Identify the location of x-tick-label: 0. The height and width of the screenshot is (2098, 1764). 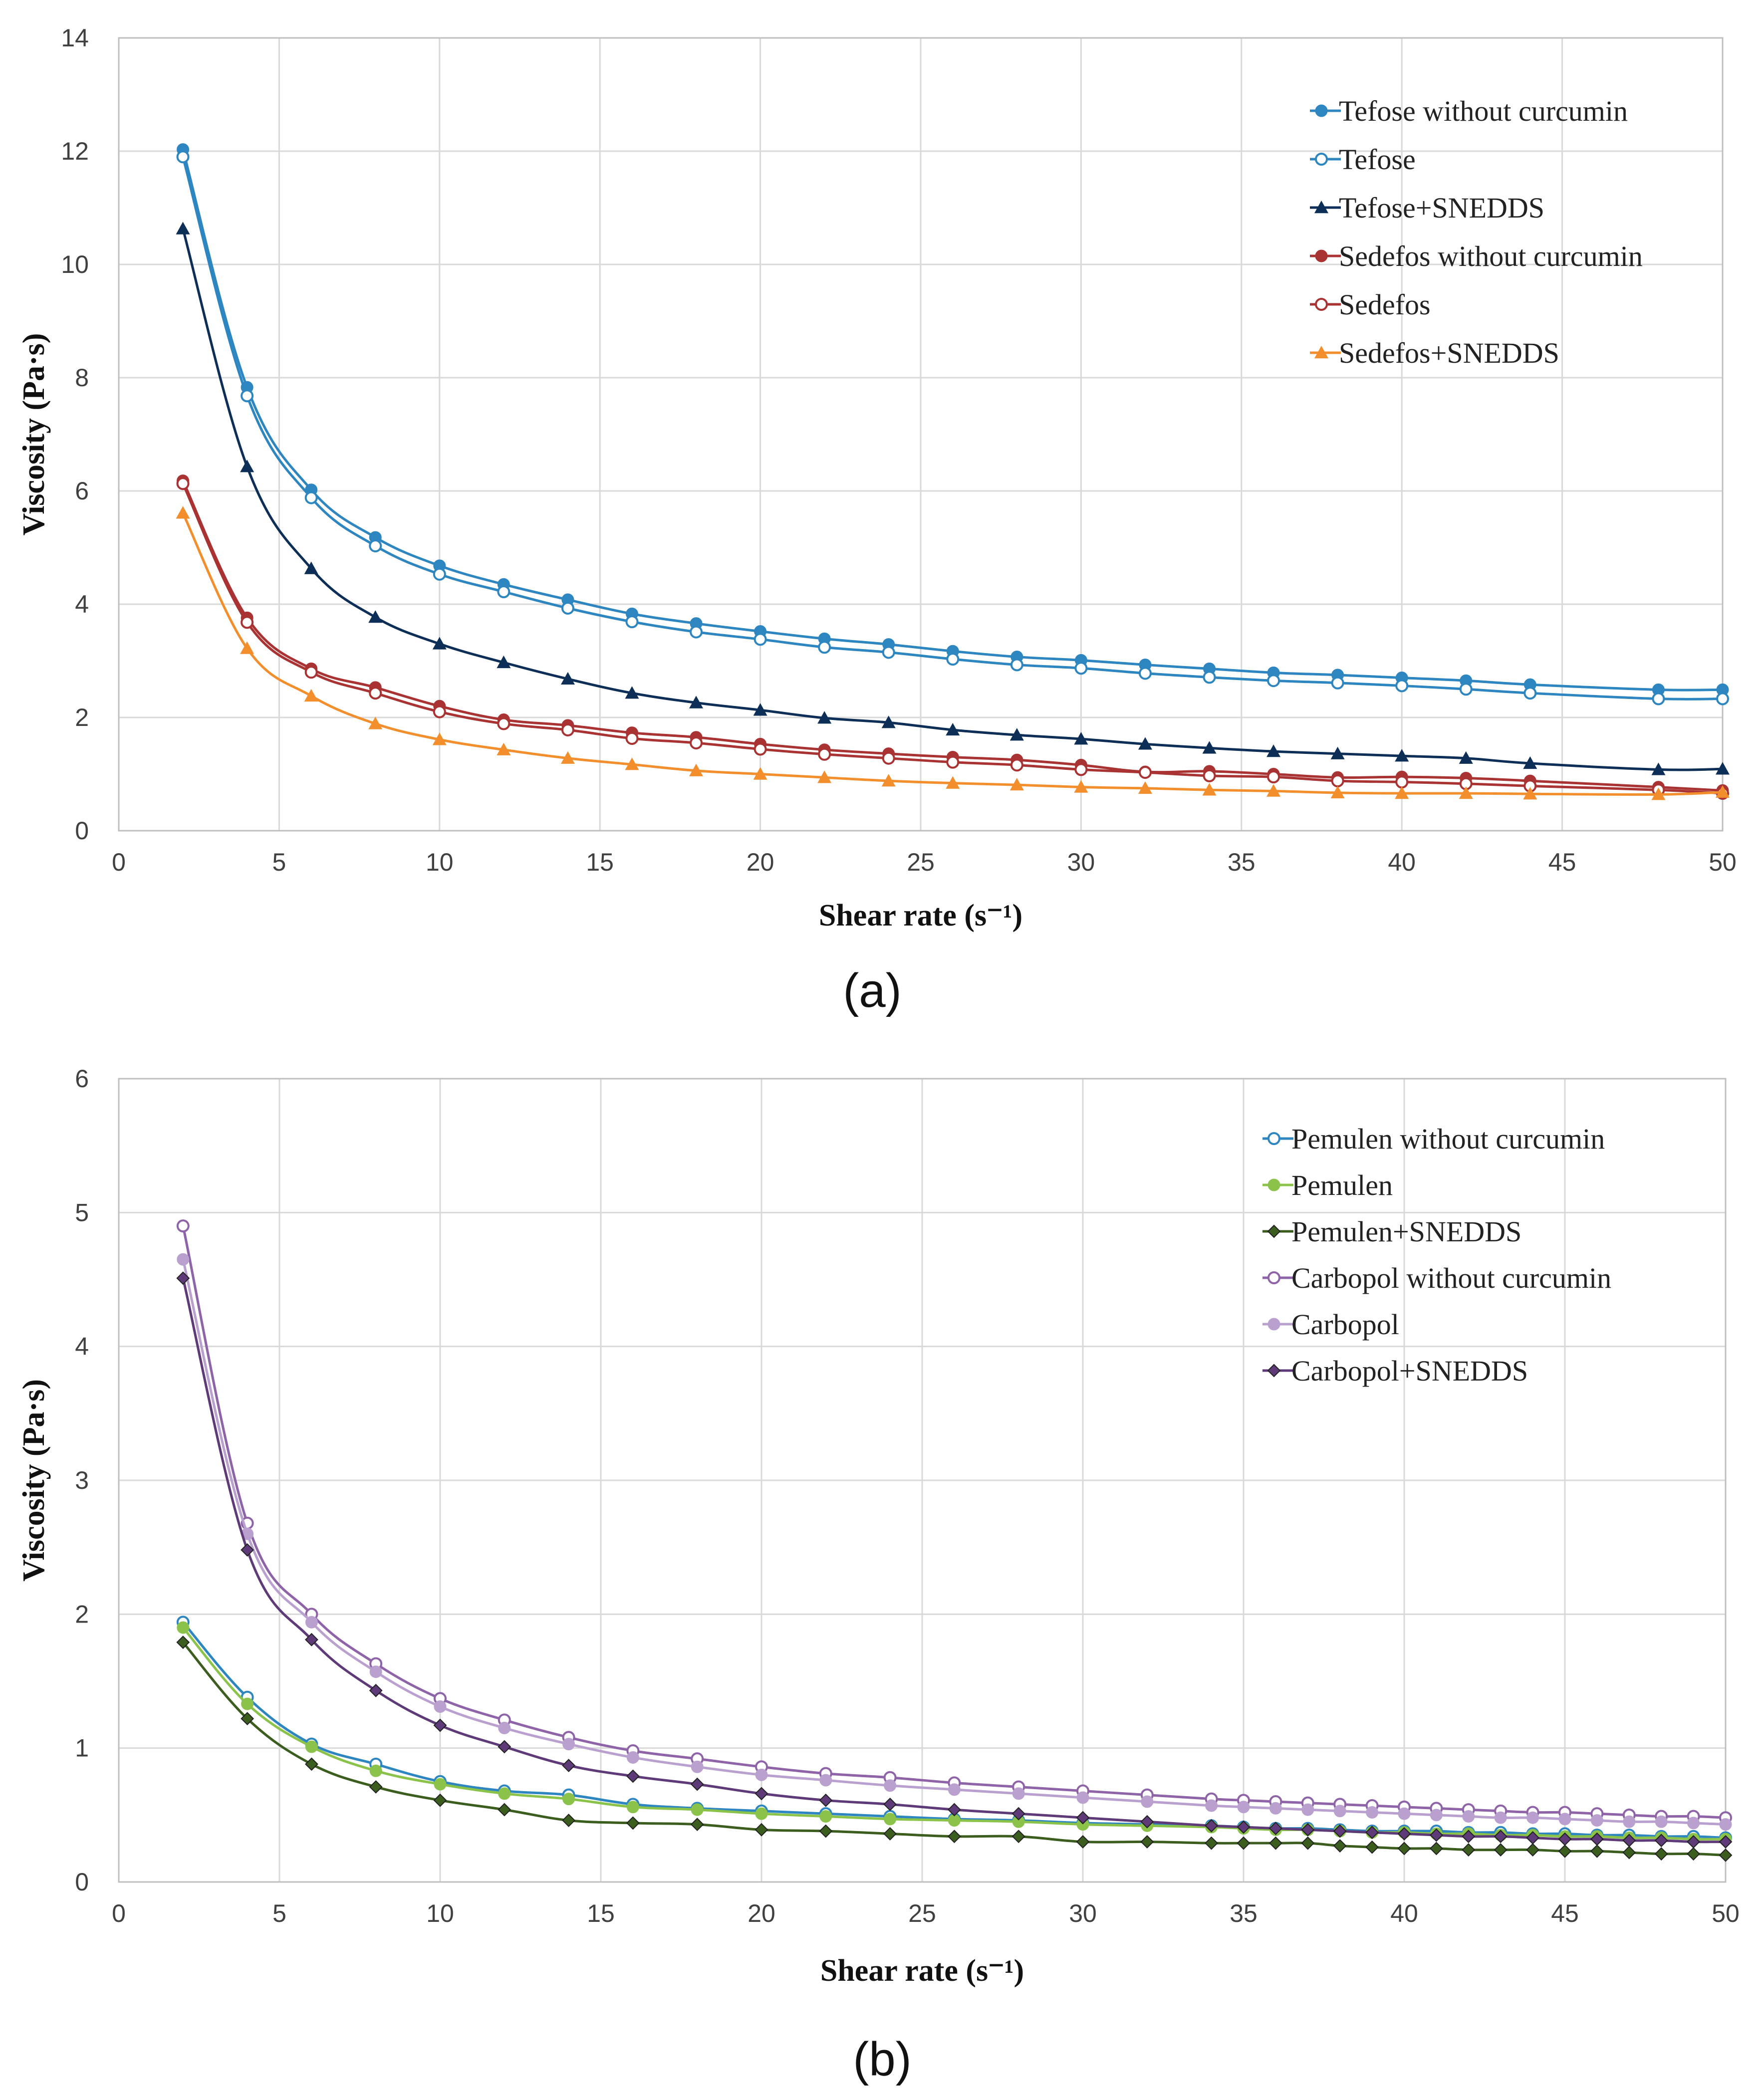
(119, 862).